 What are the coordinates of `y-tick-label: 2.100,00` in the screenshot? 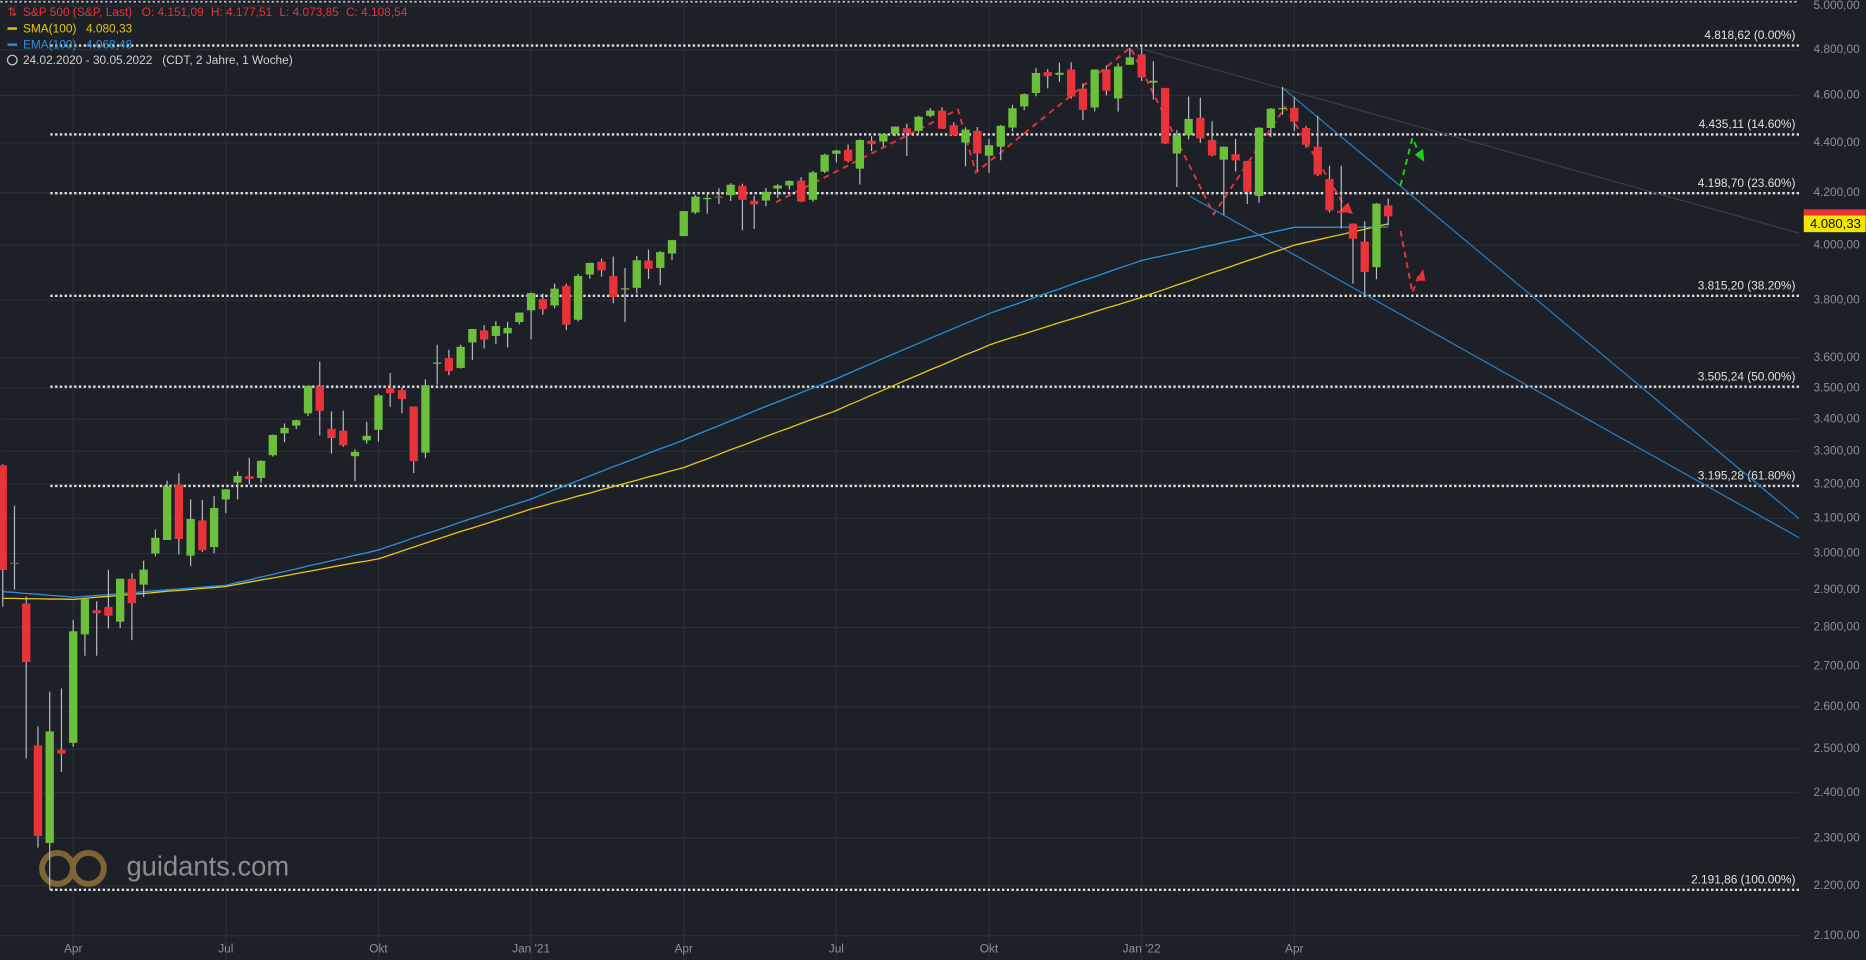 It's located at (1836, 935).